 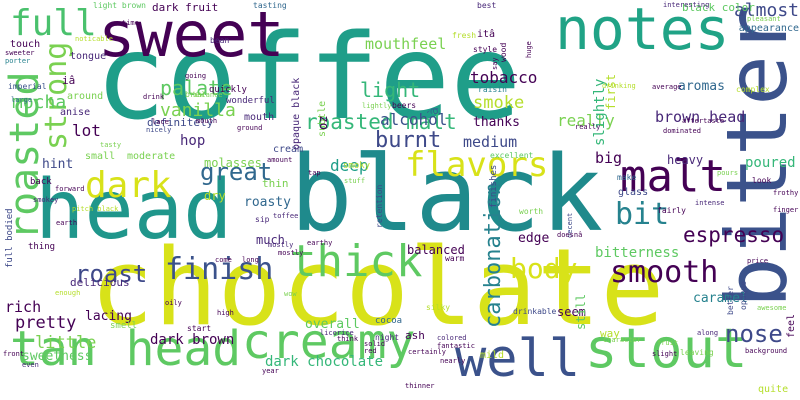 What do you see at coordinates (18, 61) in the screenshot?
I see `word: porter` at bounding box center [18, 61].